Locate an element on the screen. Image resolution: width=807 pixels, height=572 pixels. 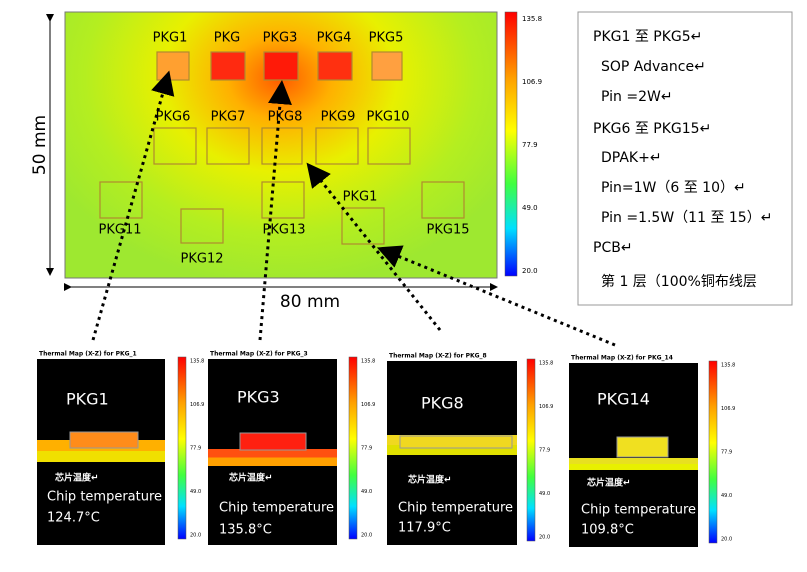
package-label: PKG10 is located at coordinates (388, 117).